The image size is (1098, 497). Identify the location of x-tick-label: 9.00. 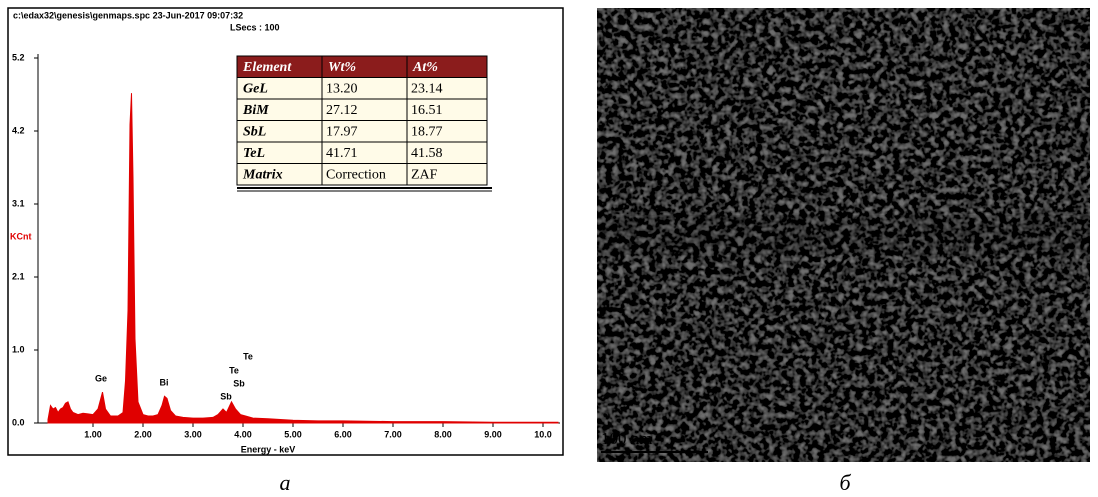
(493, 434).